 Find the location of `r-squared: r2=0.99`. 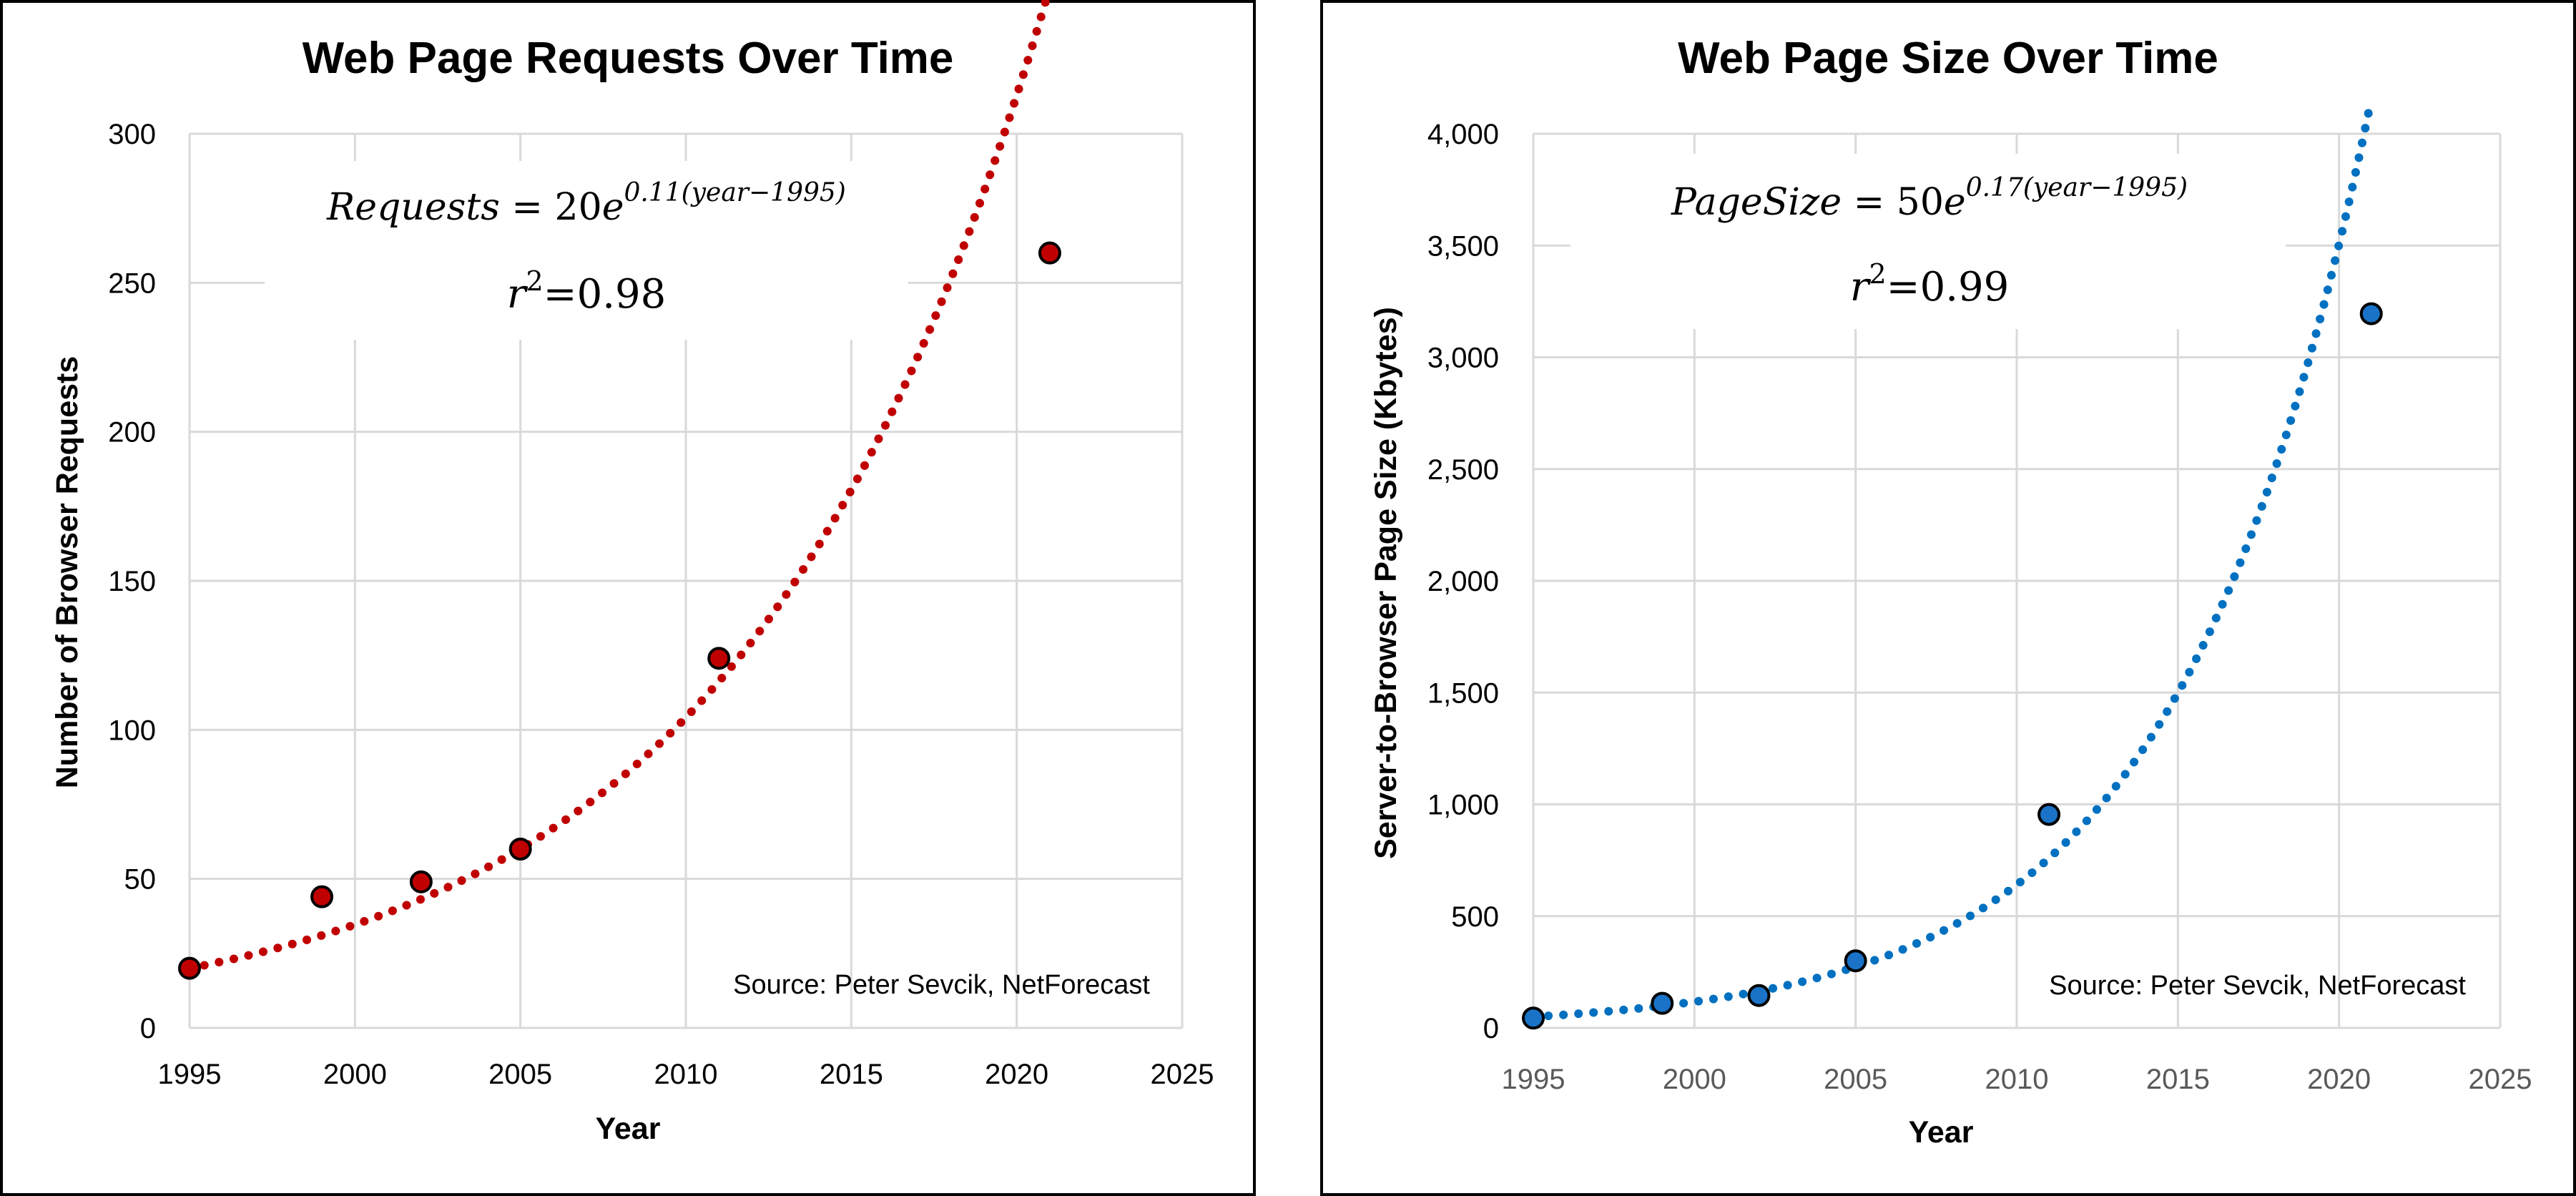

r-squared: r2=0.99 is located at coordinates (1930, 284).